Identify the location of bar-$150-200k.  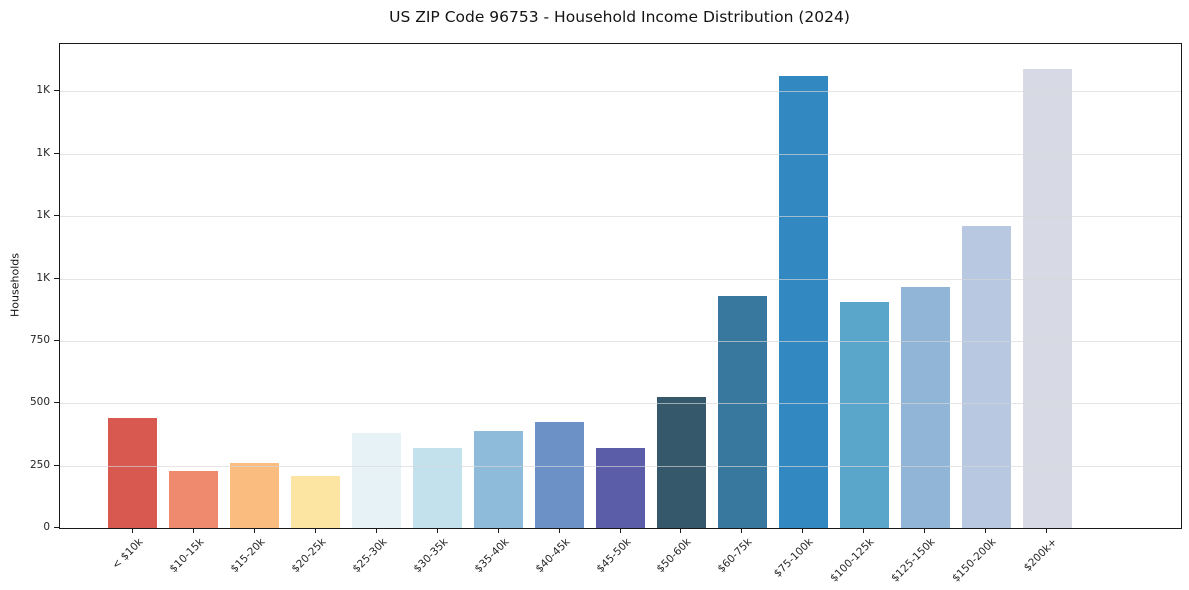
(986, 377).